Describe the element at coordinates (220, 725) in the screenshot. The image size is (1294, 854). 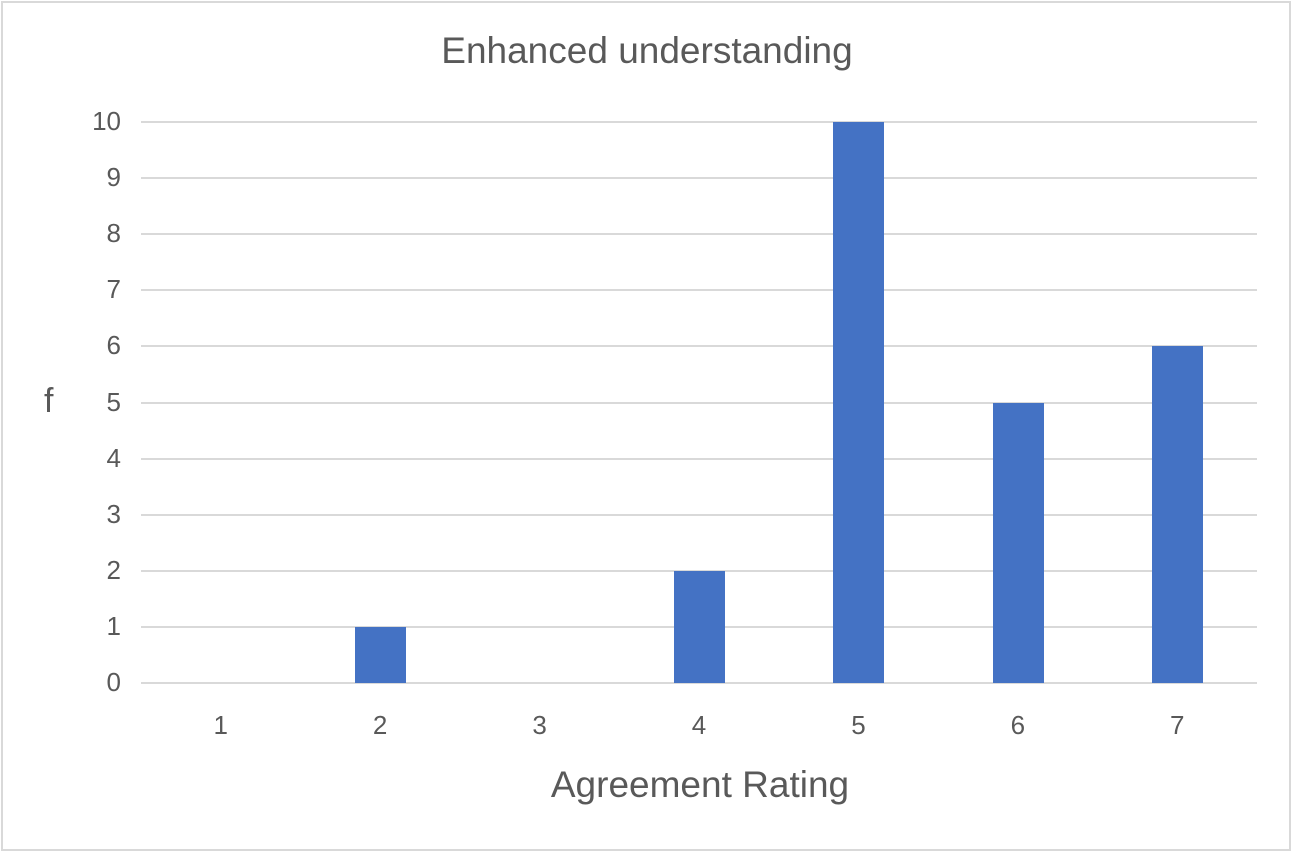
I see `x-tick-label: 1` at that location.